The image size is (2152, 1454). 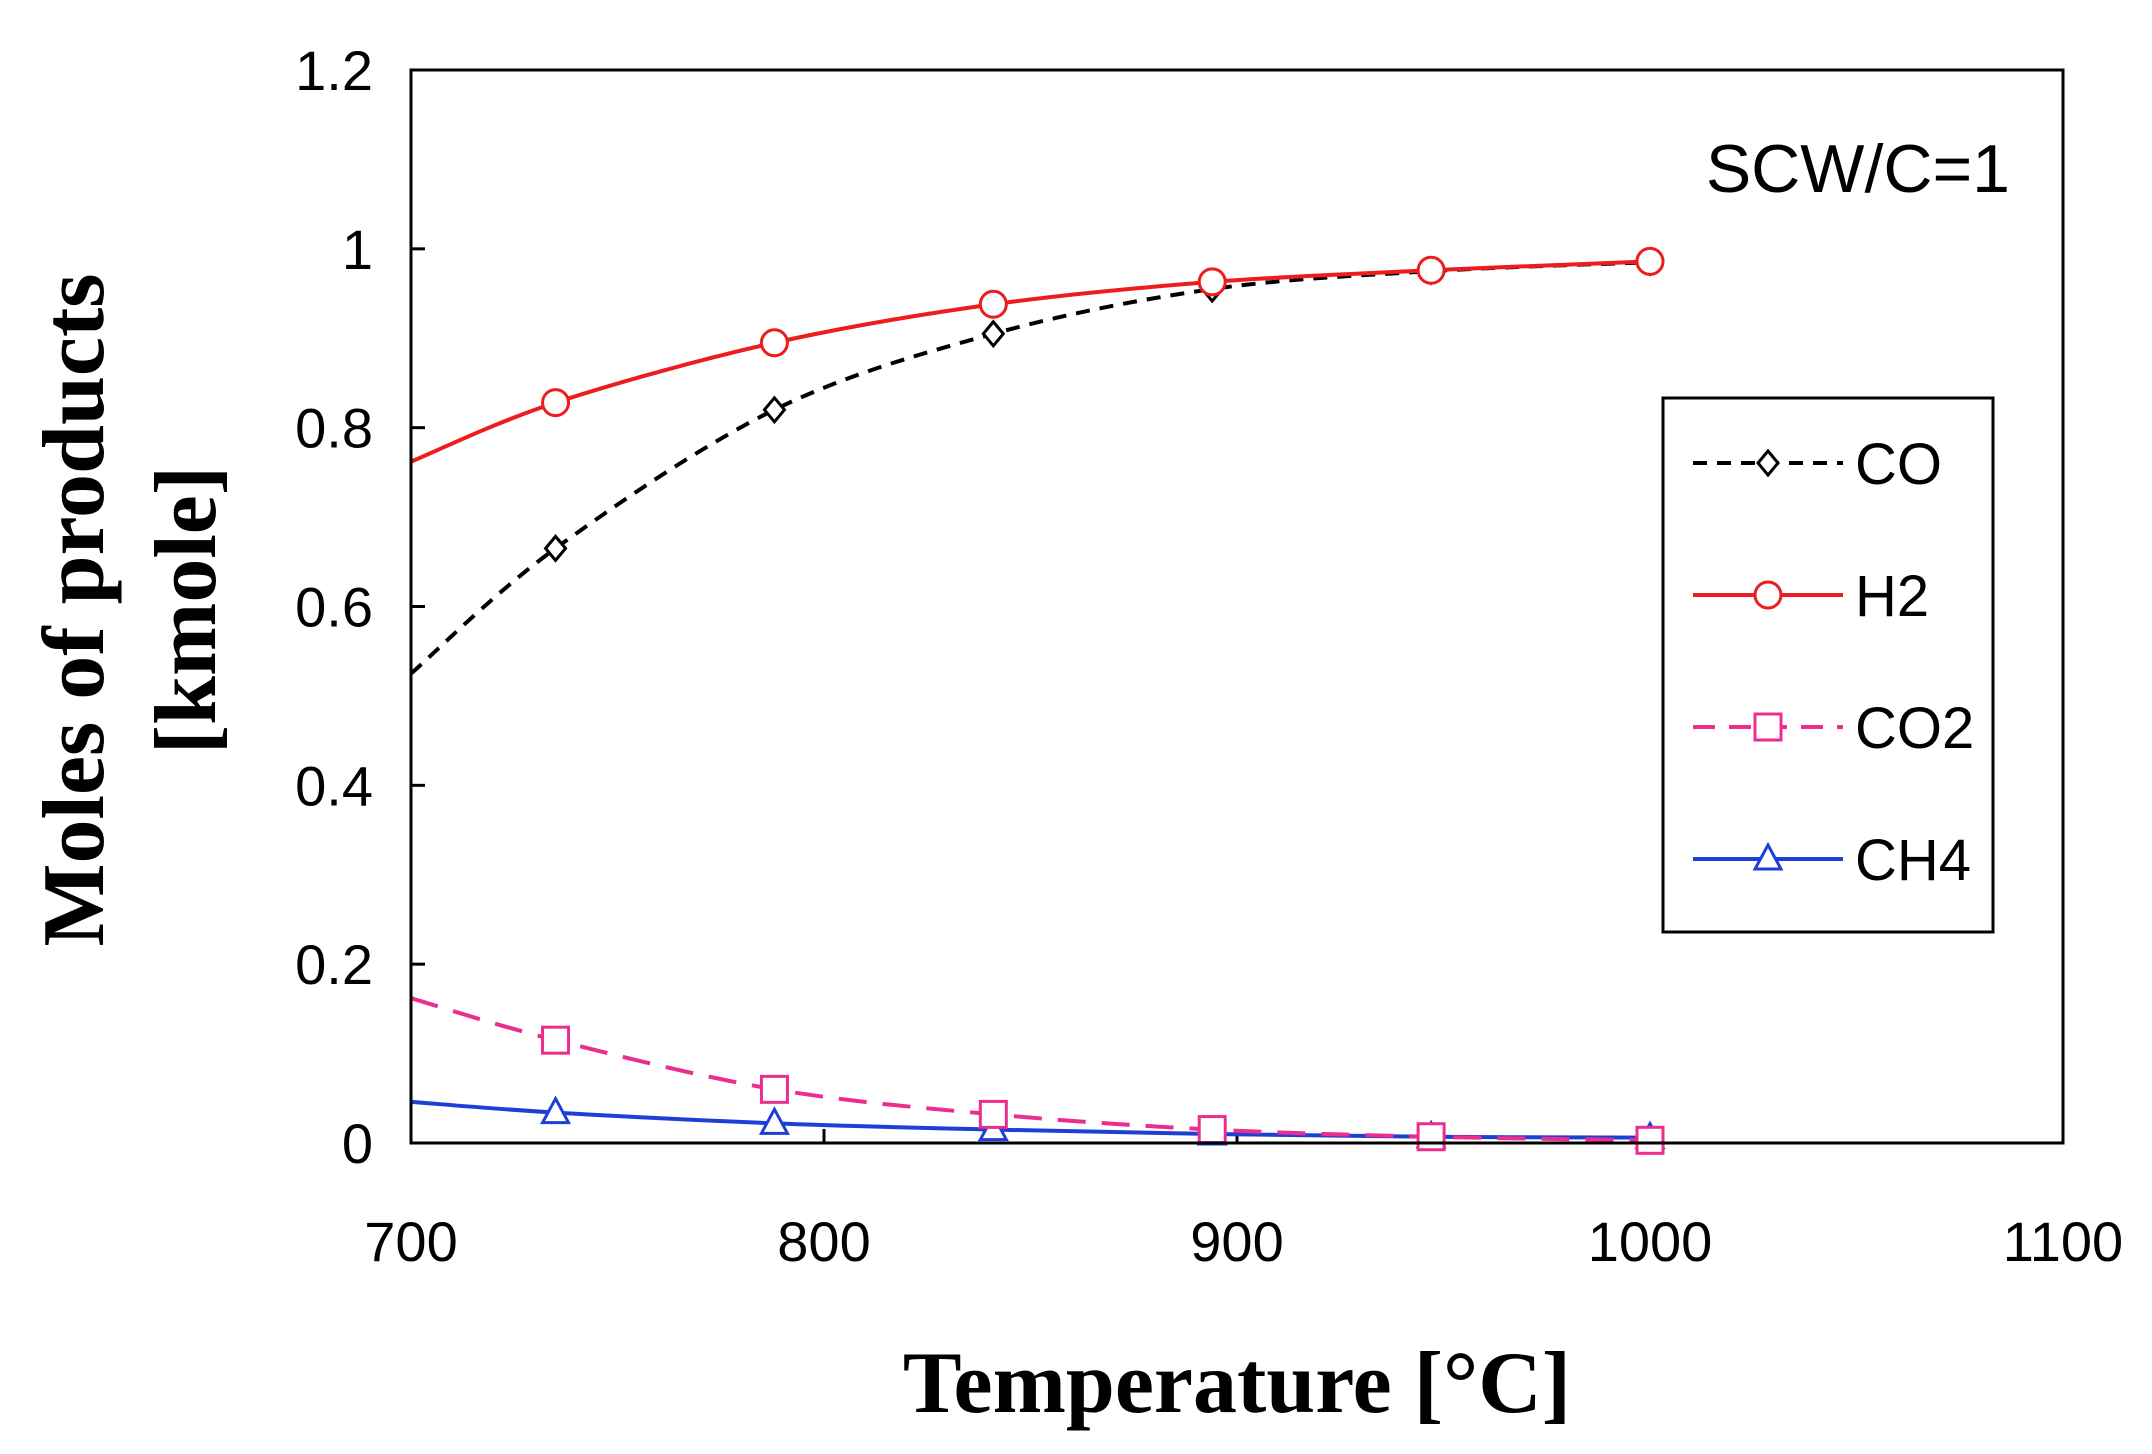 What do you see at coordinates (1030, 1119) in the screenshot?
I see `series-line-ch4` at bounding box center [1030, 1119].